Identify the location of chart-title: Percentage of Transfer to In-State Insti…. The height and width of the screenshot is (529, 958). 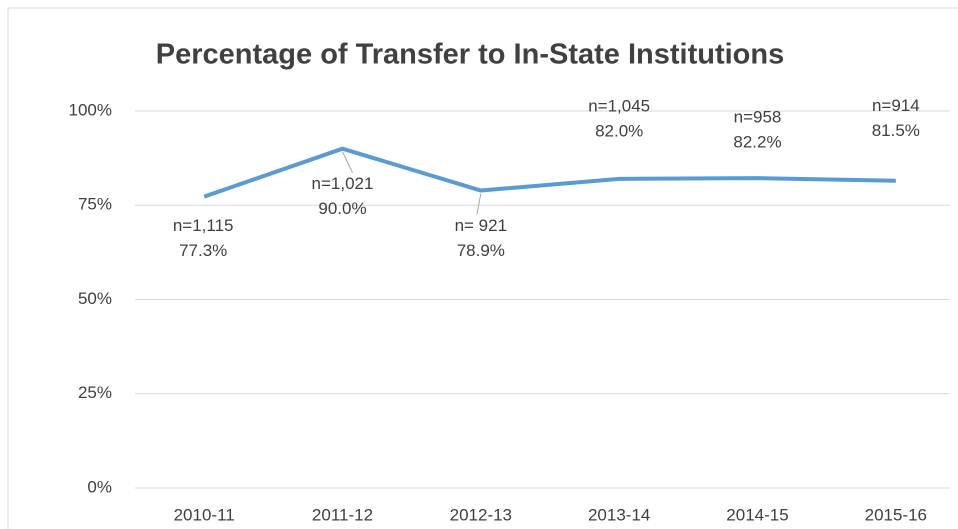
(470, 55).